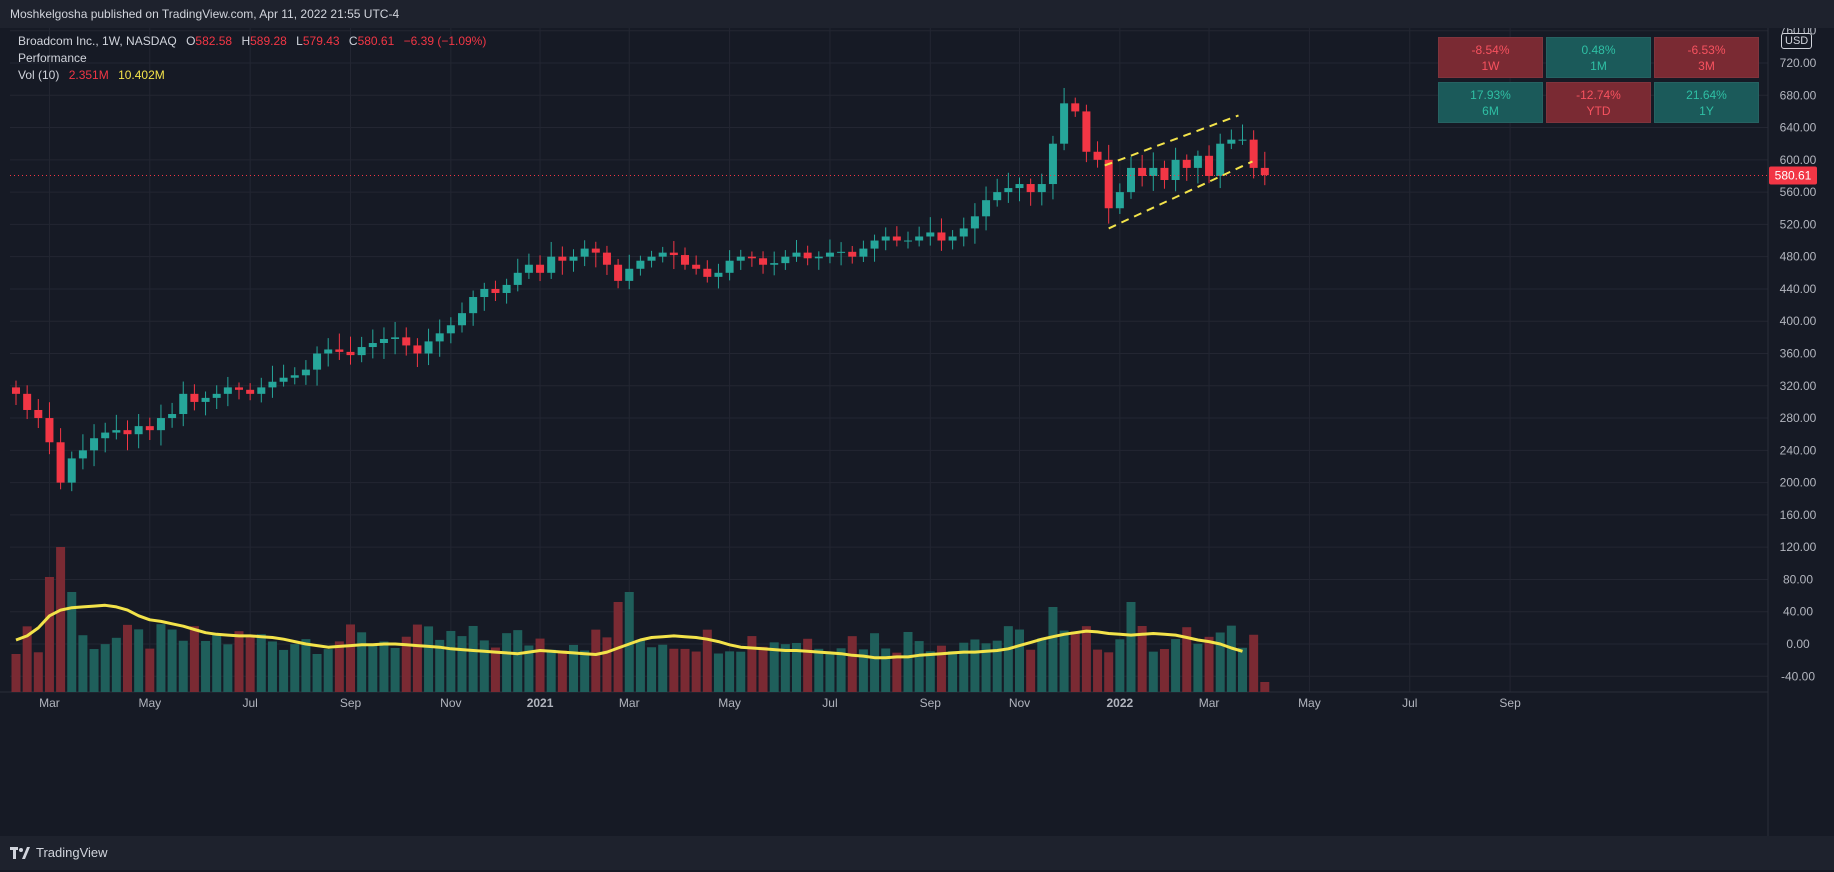 Image resolution: width=1834 pixels, height=872 pixels. Describe the element at coordinates (252, 75) in the screenshot. I see `volume-row: Vol (10) 2.351M 10.402M` at that location.